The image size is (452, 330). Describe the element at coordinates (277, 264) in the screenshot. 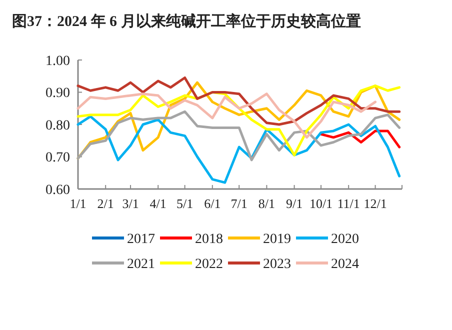

I see `legend-label: 2023` at that location.